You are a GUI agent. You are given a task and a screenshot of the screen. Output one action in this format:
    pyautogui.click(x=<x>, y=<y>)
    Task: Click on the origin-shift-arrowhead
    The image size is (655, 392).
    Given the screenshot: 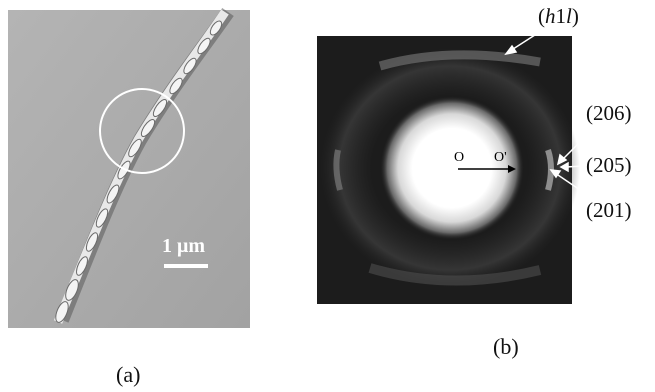 What is the action you would take?
    pyautogui.click(x=512, y=169)
    